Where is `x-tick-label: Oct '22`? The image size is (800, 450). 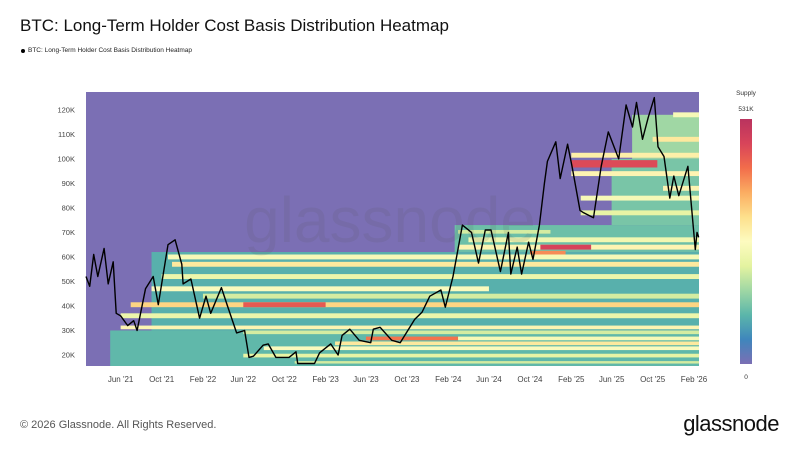 x-tick-label: Oct '22 is located at coordinates (285, 379).